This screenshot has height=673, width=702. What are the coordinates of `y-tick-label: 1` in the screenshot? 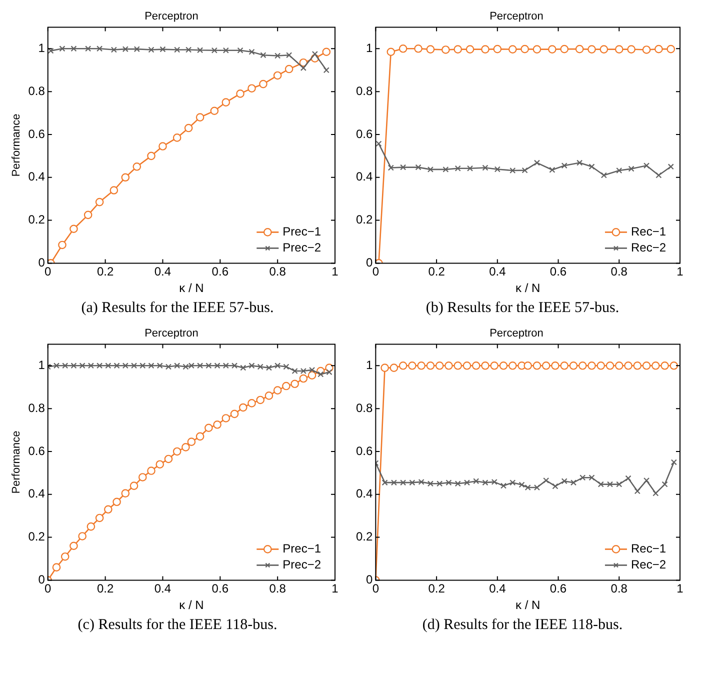 It's located at (42, 365).